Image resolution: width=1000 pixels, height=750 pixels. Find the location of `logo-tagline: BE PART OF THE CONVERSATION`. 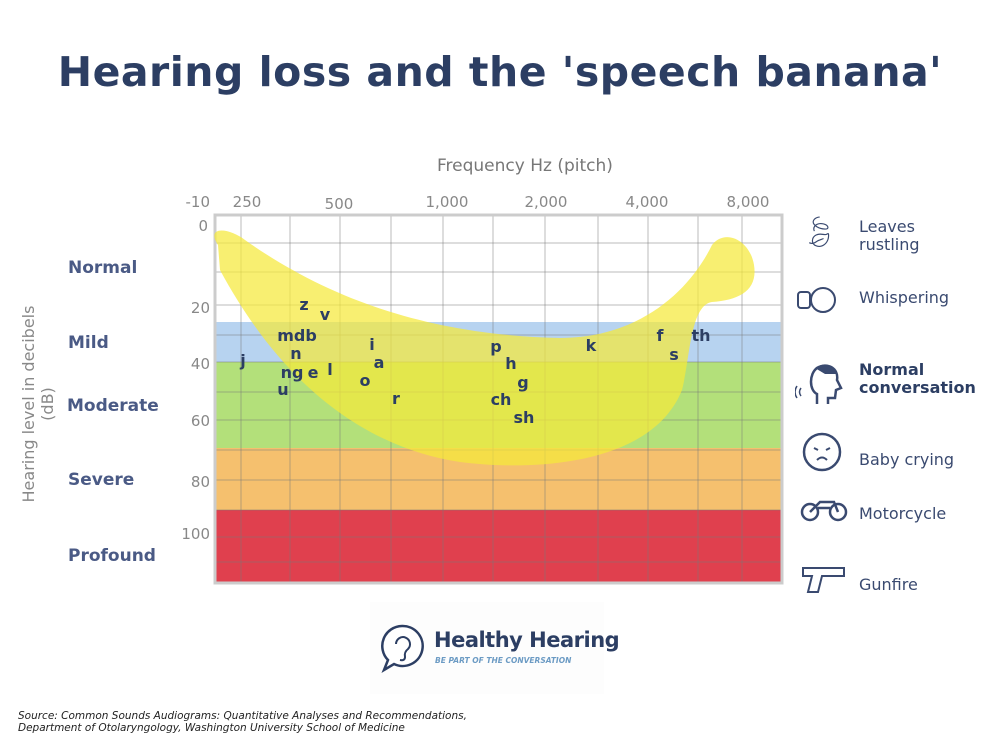

logo-tagline: BE PART OF THE CONVERSATION is located at coordinates (503, 660).